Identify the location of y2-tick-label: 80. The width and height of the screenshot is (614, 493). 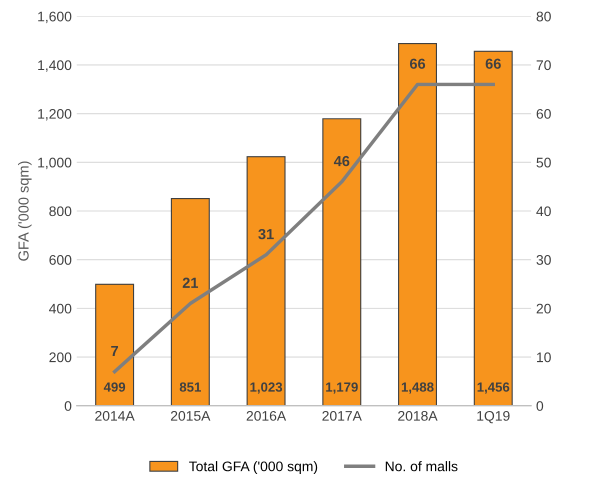
(543, 17).